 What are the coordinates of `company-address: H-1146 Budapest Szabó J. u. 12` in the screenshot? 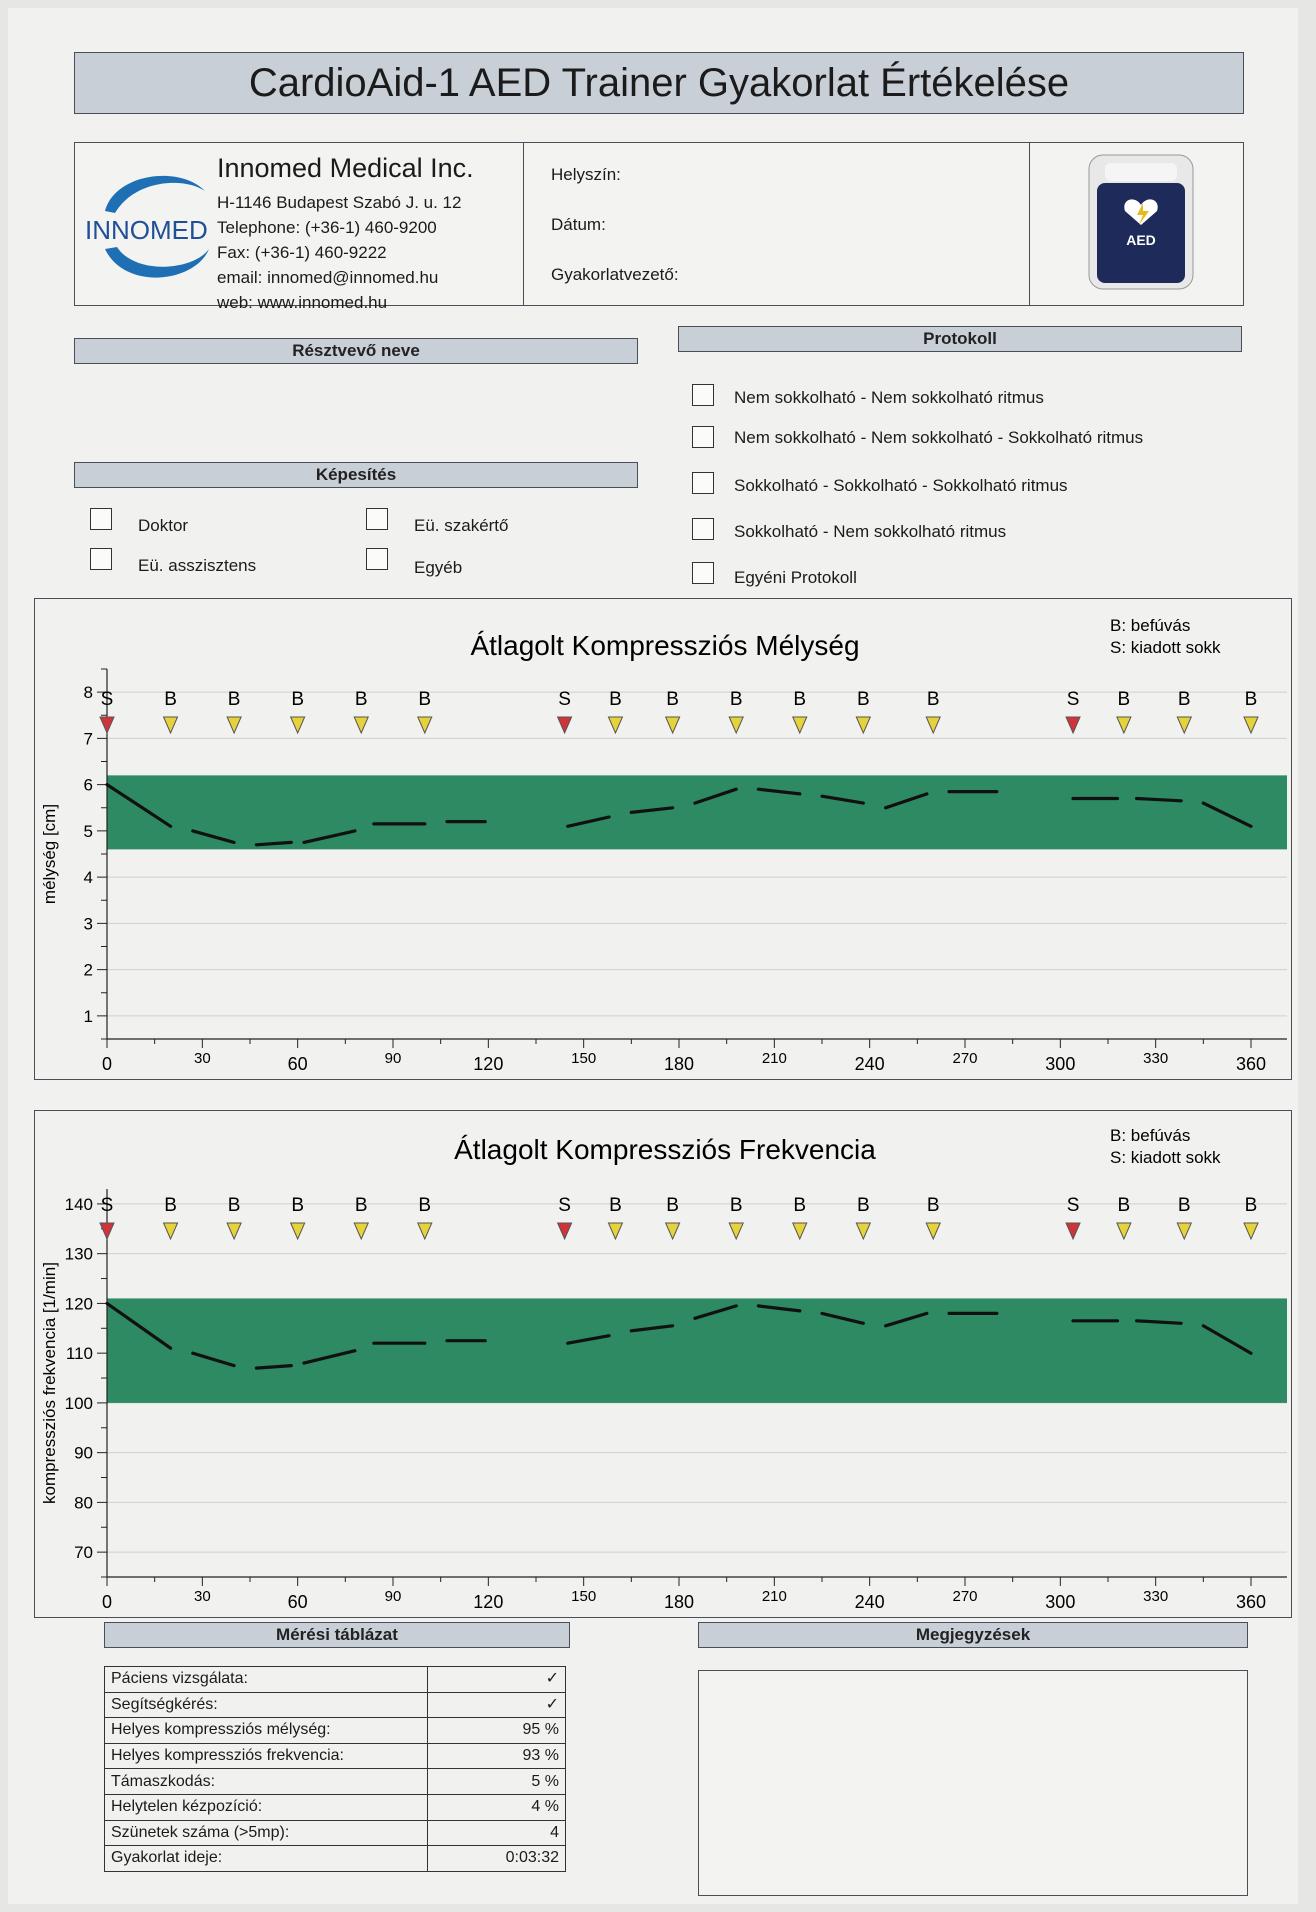 It's located at (339, 202).